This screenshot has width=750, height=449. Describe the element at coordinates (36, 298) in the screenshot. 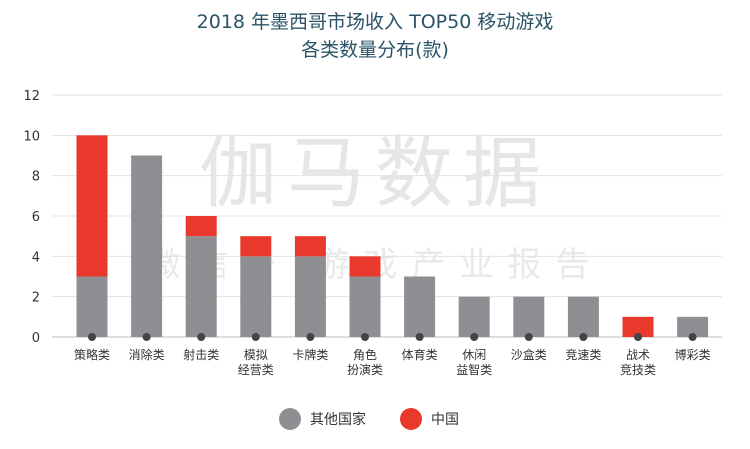

I see `y-tick-label: 2` at that location.